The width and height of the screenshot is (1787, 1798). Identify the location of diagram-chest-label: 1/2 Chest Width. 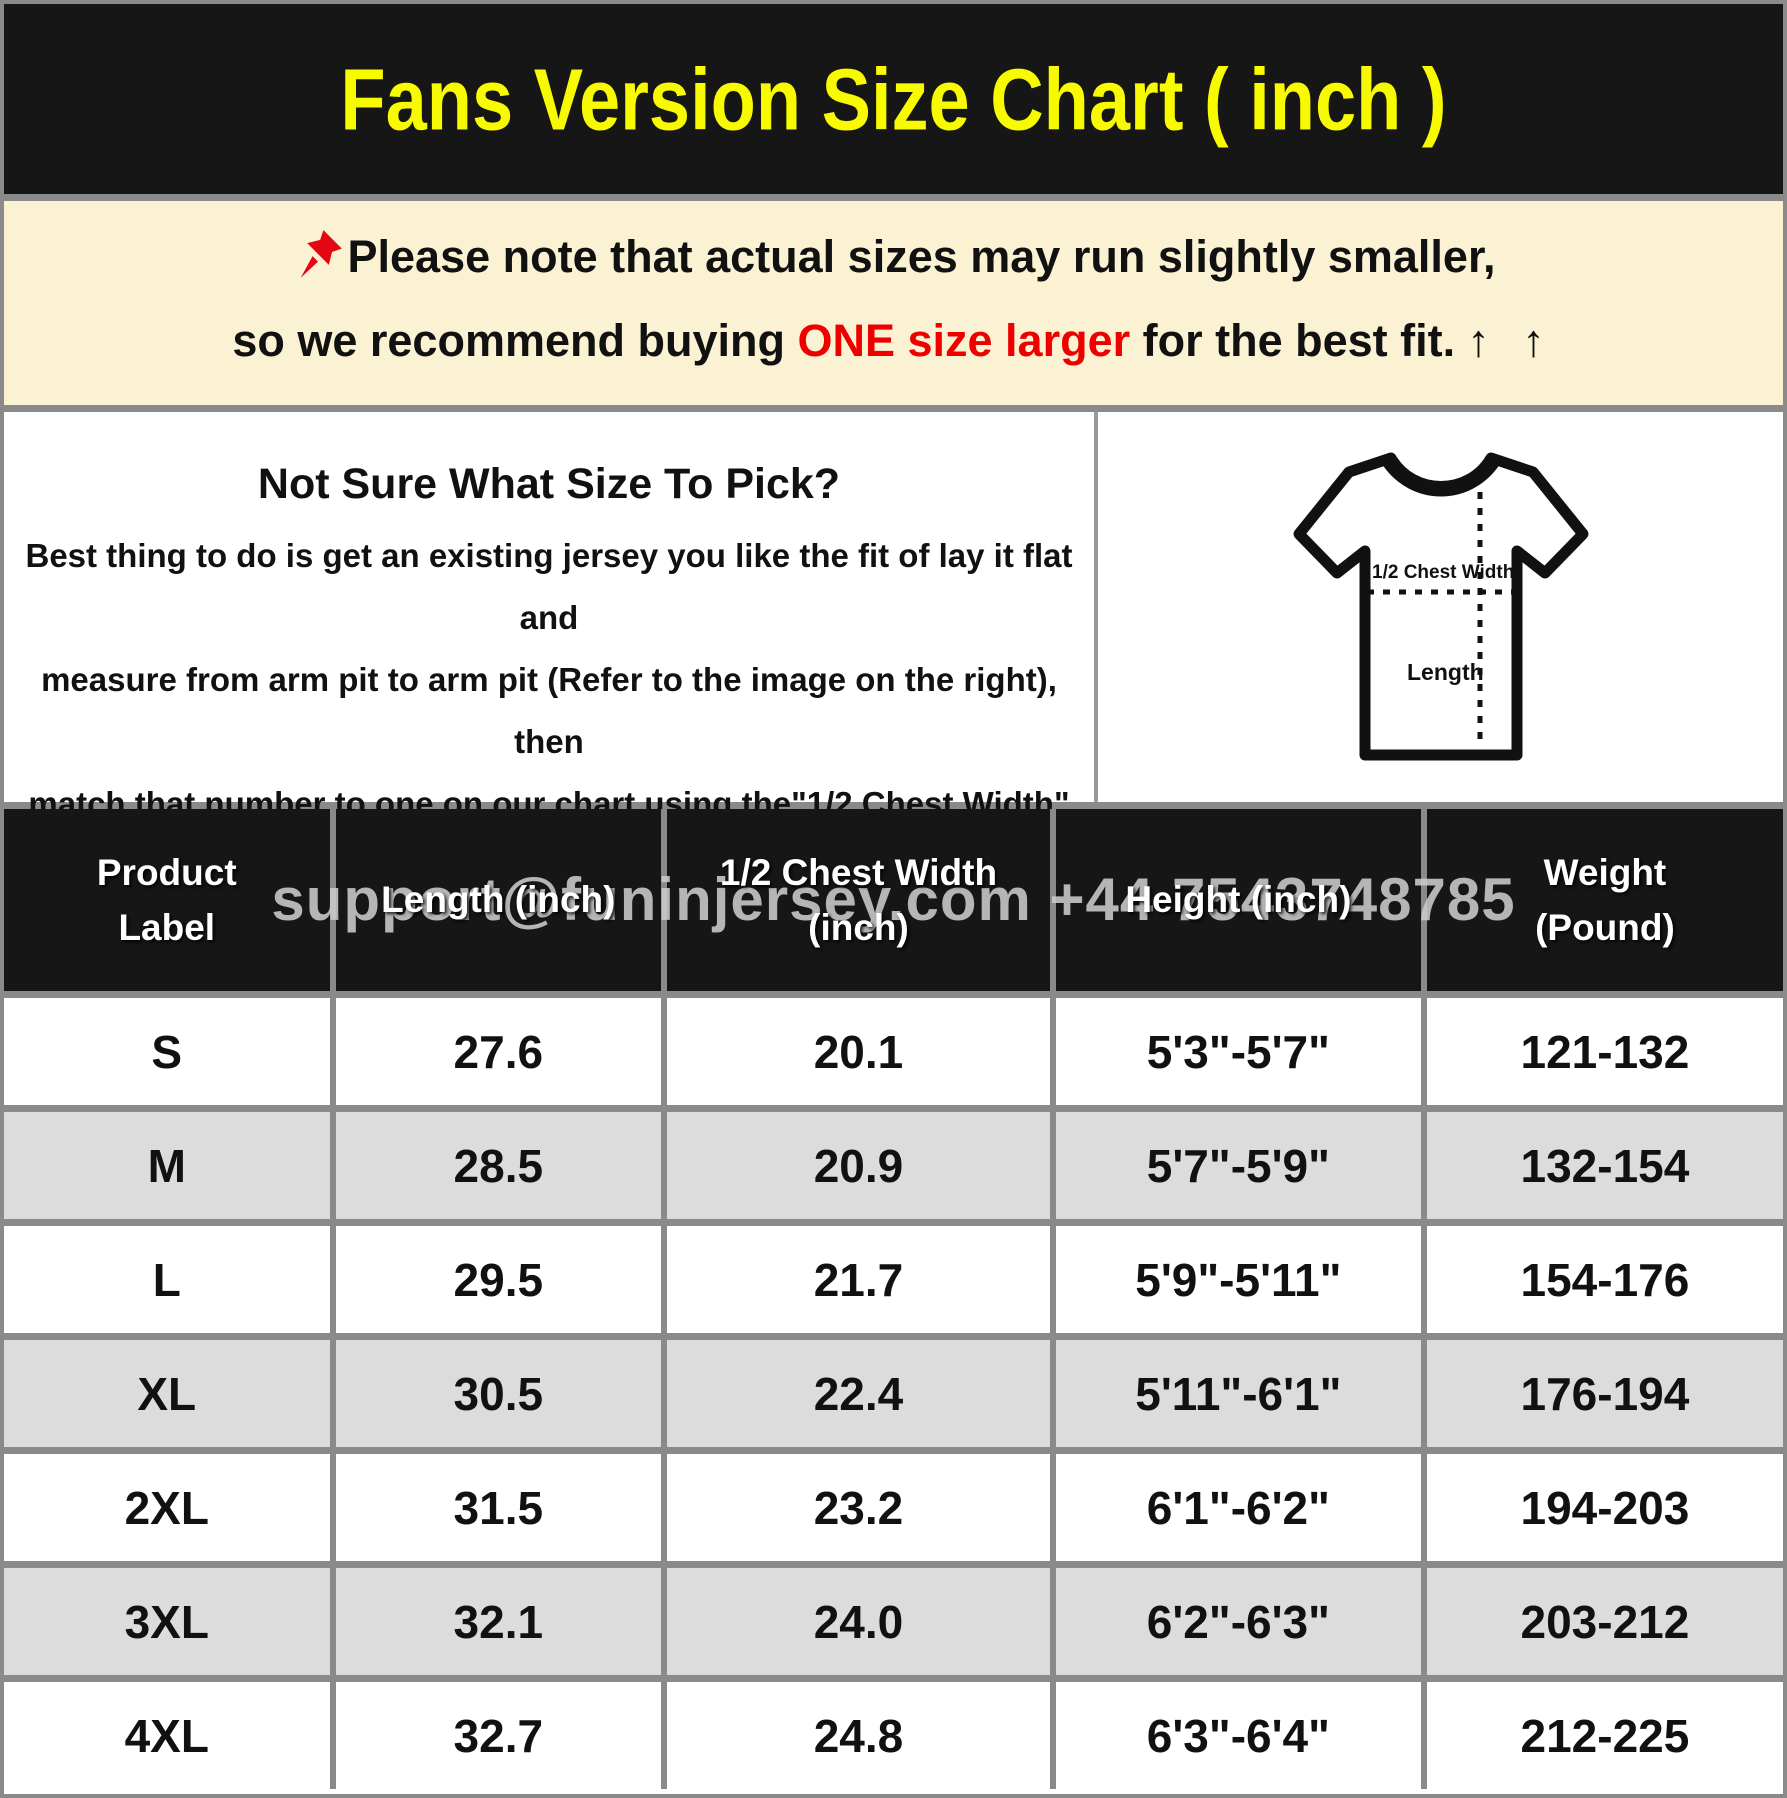
(1443, 572).